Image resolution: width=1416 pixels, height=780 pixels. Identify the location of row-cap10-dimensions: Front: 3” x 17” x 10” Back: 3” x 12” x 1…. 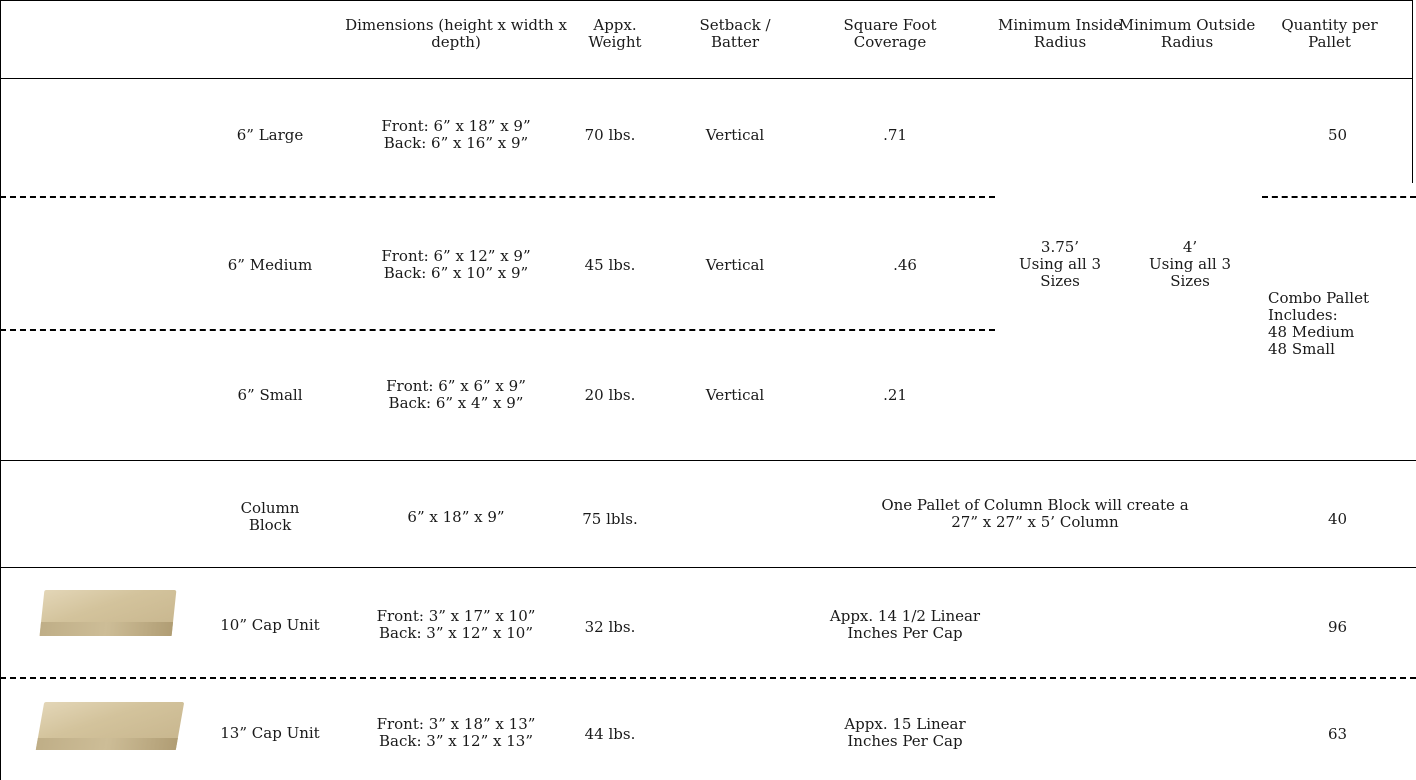
(456, 624).